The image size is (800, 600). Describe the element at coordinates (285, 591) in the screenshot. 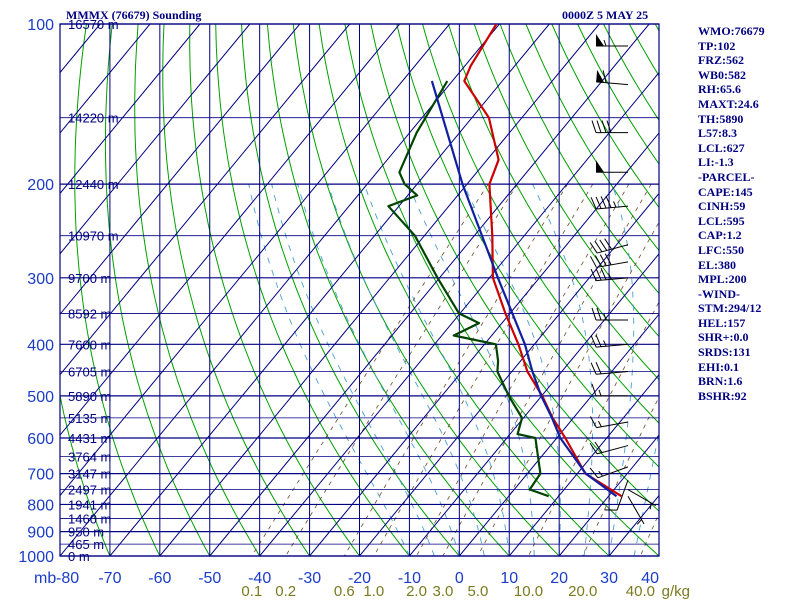

I see `mixing-ratio-label: 0.2` at that location.